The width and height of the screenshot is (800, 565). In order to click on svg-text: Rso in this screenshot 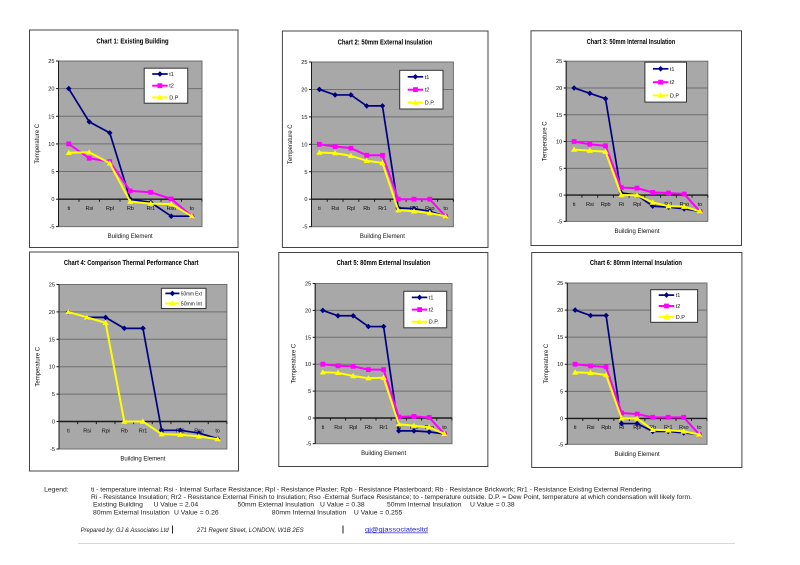, I will do `click(683, 428)`.